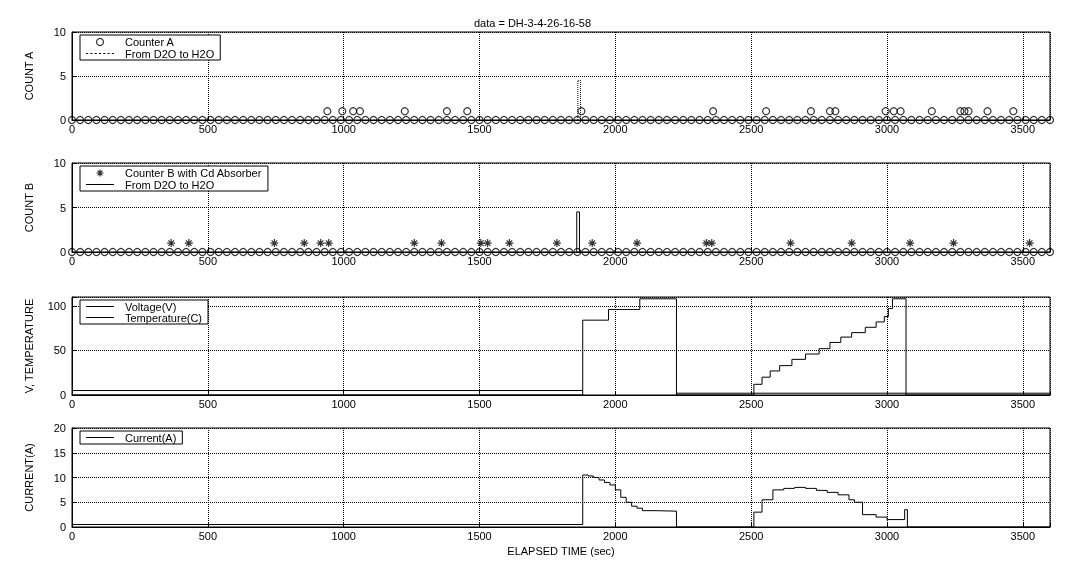 The width and height of the screenshot is (1065, 562). What do you see at coordinates (532, 22) in the screenshot?
I see `chart-title: data = DH-3-4-26-16-58` at bounding box center [532, 22].